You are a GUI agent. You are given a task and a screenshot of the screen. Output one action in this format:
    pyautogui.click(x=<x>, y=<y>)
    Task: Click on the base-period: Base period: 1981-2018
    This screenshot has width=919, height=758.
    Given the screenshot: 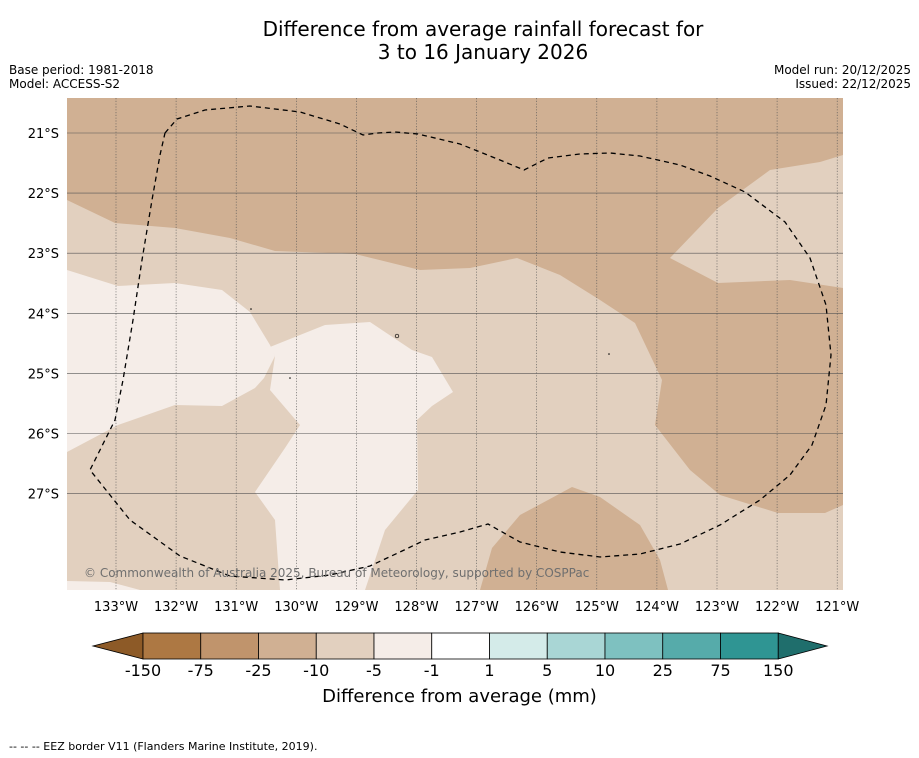 What is the action you would take?
    pyautogui.click(x=81, y=70)
    